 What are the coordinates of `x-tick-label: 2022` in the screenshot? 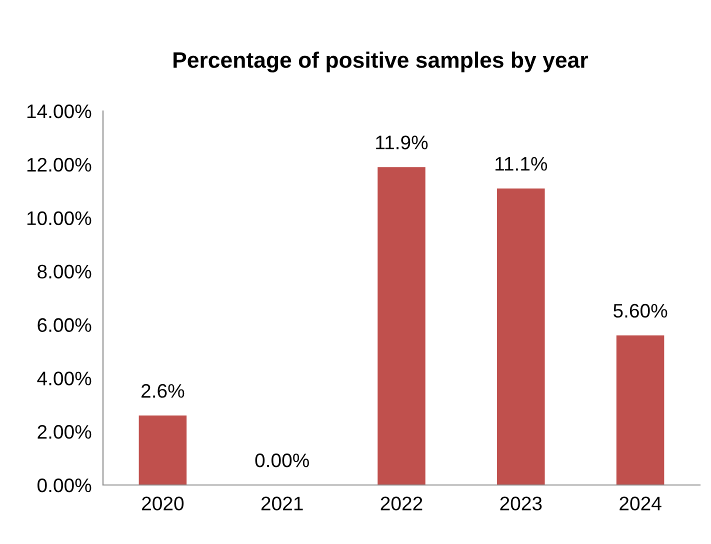 It's located at (401, 503).